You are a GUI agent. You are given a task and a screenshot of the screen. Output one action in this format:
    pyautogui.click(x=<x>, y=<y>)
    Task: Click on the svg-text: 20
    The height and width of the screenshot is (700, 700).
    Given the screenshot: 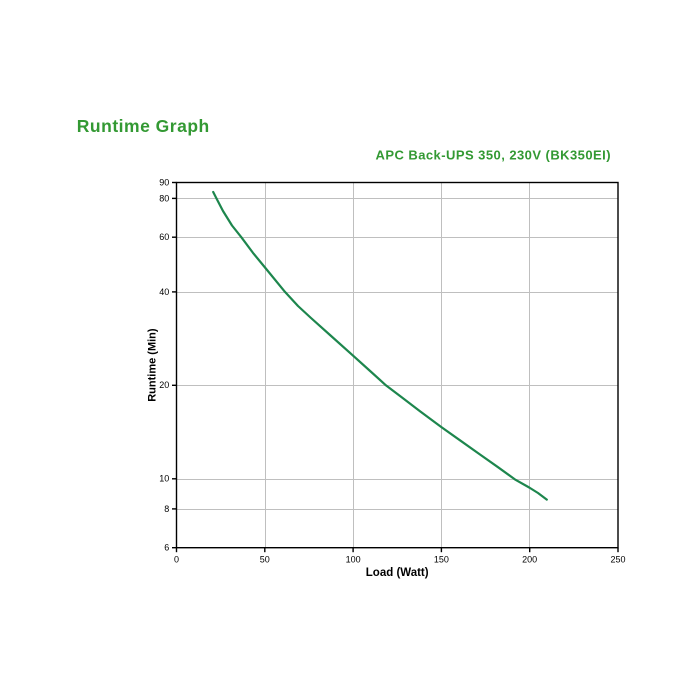 What is the action you would take?
    pyautogui.click(x=164, y=385)
    